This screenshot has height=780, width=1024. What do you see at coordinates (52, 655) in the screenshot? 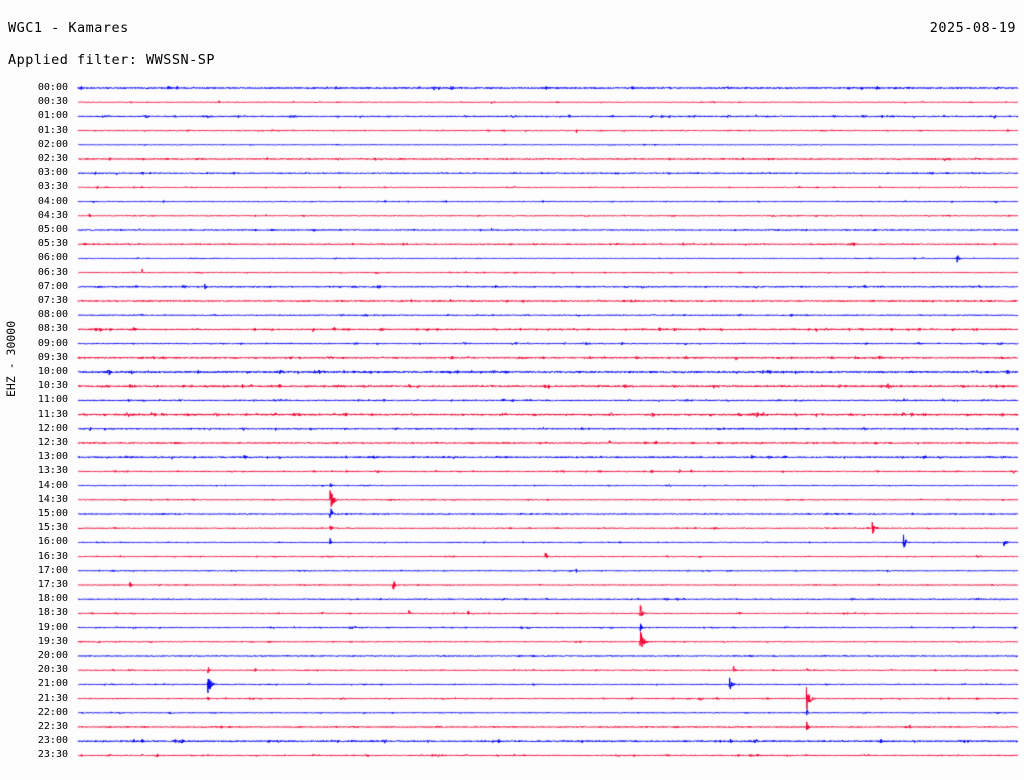
I see `time-label: 20:00` at bounding box center [52, 655].